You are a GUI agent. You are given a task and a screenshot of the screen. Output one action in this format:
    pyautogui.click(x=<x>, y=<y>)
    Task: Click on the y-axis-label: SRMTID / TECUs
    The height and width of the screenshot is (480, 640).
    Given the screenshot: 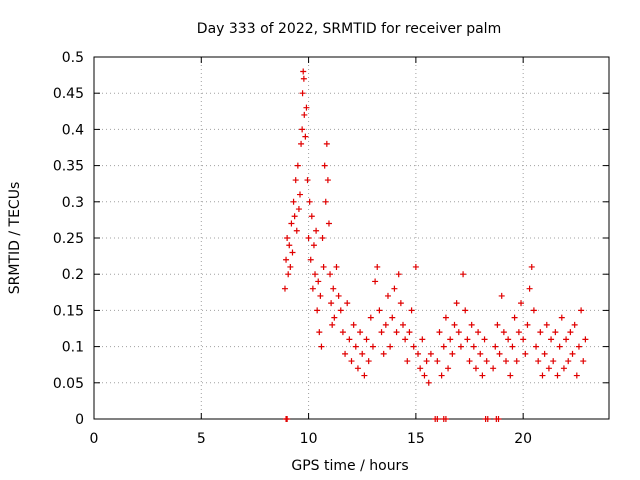 What is the action you would take?
    pyautogui.click(x=15, y=238)
    